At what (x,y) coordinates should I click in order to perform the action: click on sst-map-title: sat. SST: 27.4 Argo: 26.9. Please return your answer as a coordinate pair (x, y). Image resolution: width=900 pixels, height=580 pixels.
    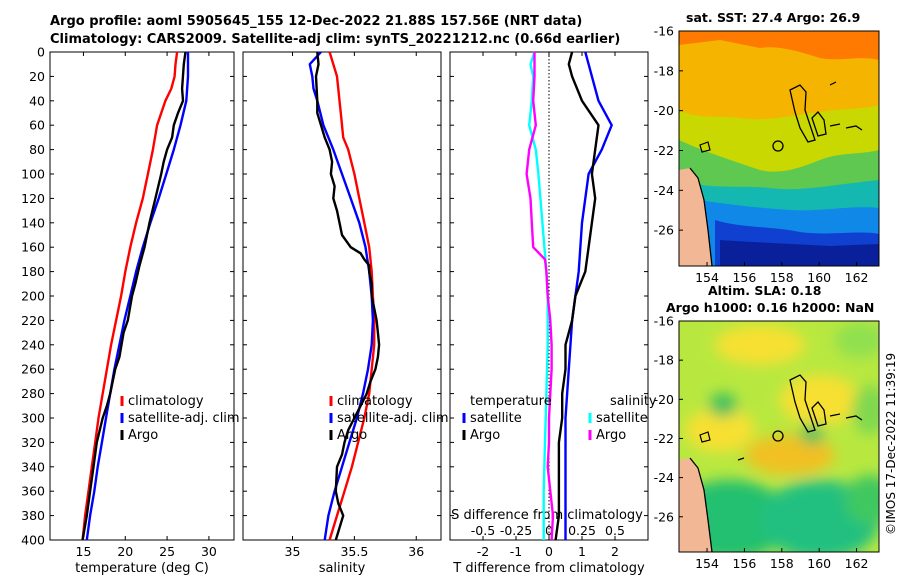
    Looking at the image, I should click on (773, 17).